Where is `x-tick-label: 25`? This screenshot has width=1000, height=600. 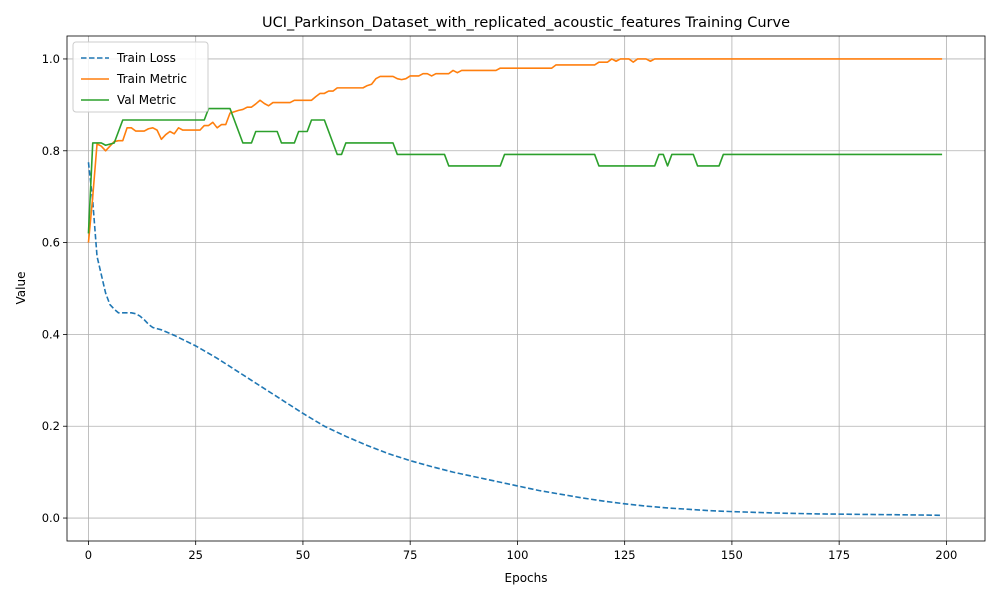 x-tick-label: 25 is located at coordinates (195, 555).